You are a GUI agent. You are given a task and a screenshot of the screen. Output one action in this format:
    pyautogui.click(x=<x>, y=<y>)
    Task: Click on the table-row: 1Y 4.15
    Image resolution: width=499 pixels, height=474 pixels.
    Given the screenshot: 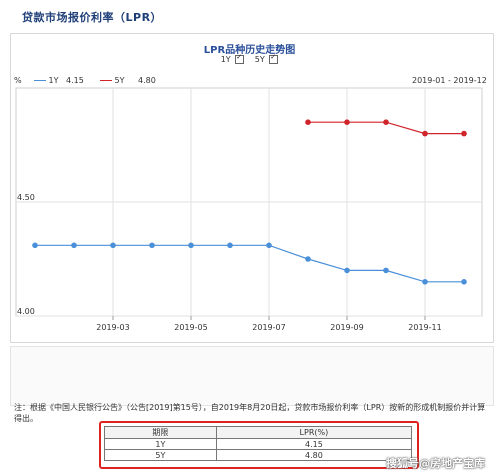 What is the action you would take?
    pyautogui.click(x=258, y=444)
    